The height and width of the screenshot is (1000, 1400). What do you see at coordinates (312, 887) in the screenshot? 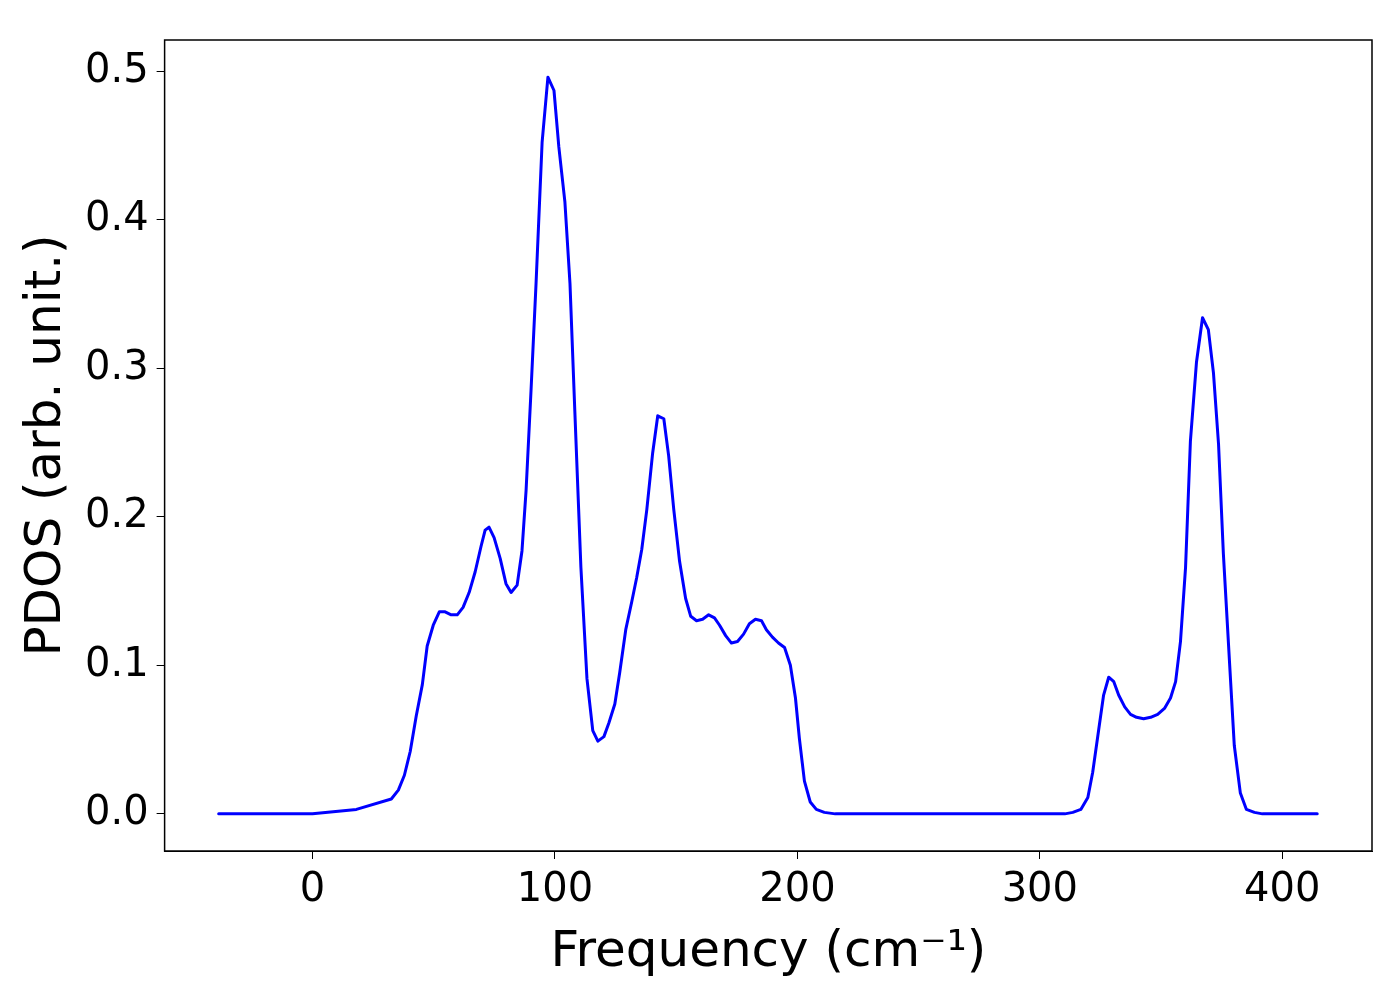
I see `x-tick-label: 0` at bounding box center [312, 887].